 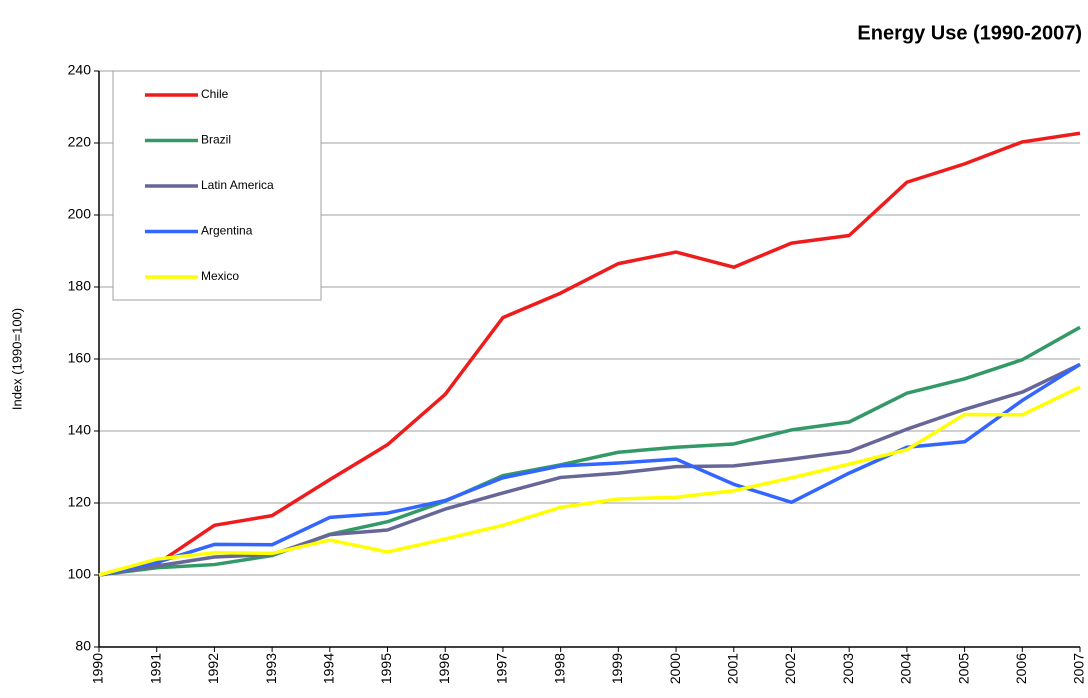 I want to click on x-tick-label: 2007, so click(x=1079, y=668).